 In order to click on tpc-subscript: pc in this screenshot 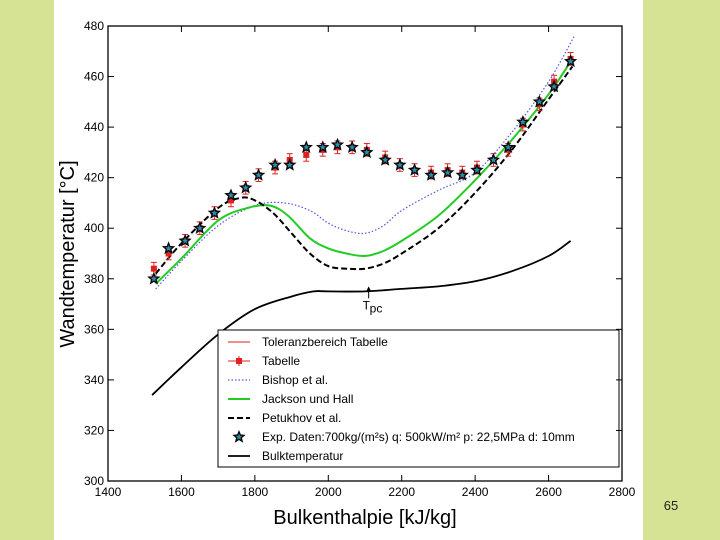, I will do `click(376, 308)`.